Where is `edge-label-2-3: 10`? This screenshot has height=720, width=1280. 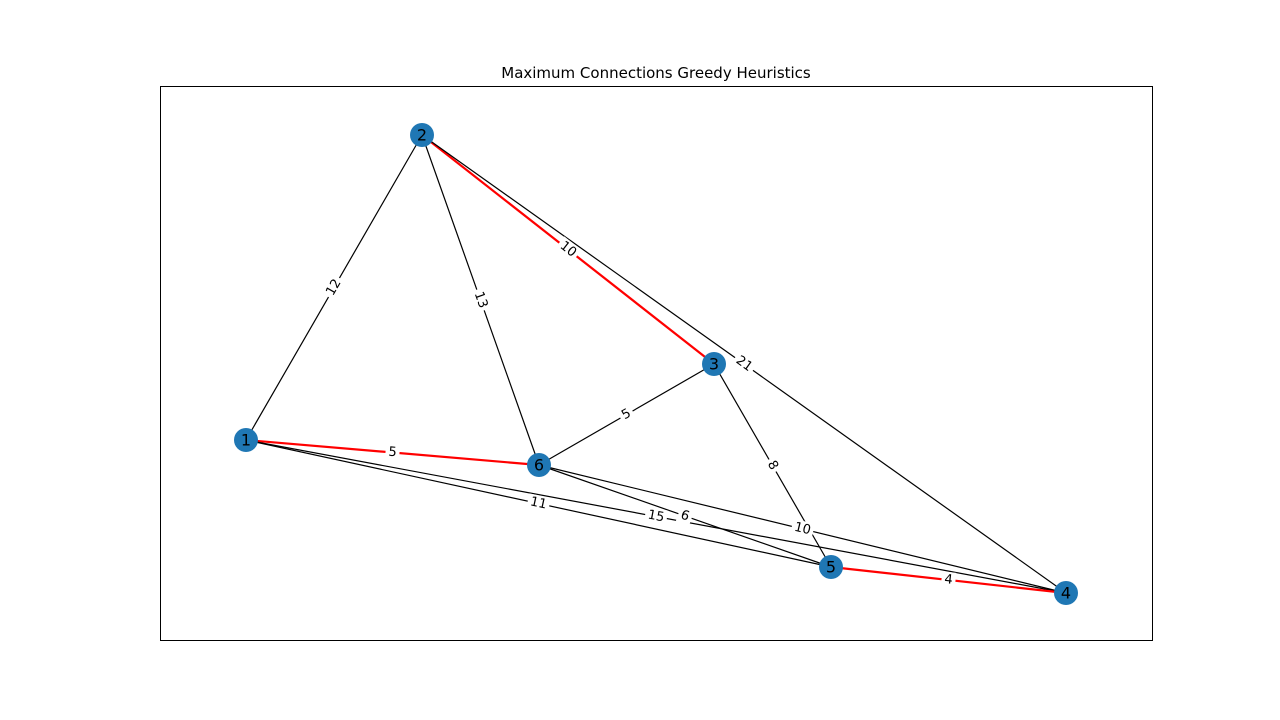
edge-label-2-3: 10 is located at coordinates (568, 249).